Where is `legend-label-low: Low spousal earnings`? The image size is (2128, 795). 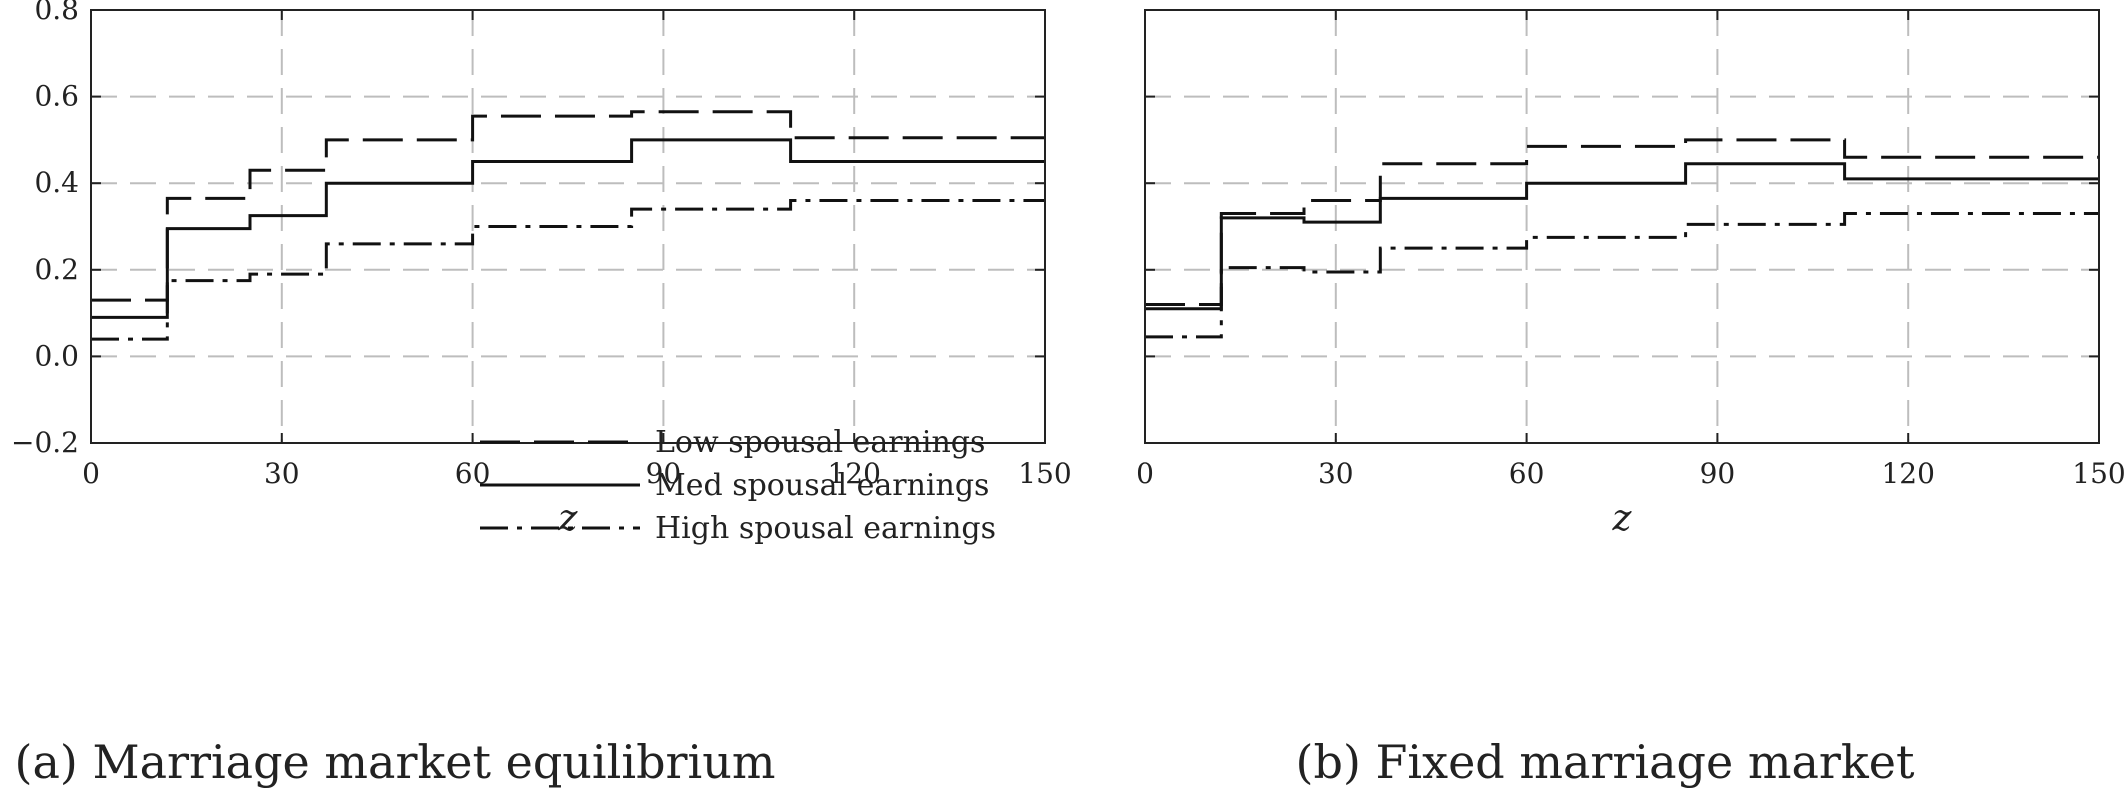 legend-label-low: Low spousal earnings is located at coordinates (820, 442).